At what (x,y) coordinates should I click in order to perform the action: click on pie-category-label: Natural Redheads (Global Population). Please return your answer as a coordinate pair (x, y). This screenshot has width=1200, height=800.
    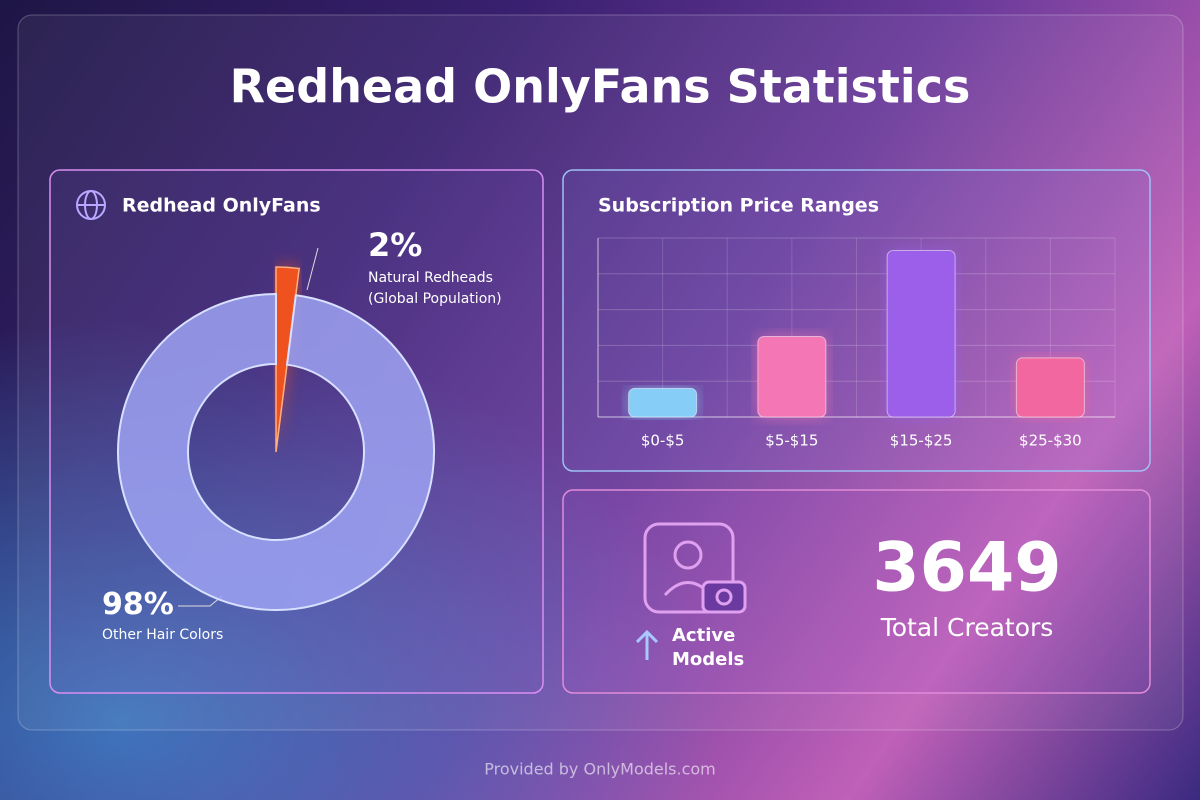
    Looking at the image, I should click on (435, 288).